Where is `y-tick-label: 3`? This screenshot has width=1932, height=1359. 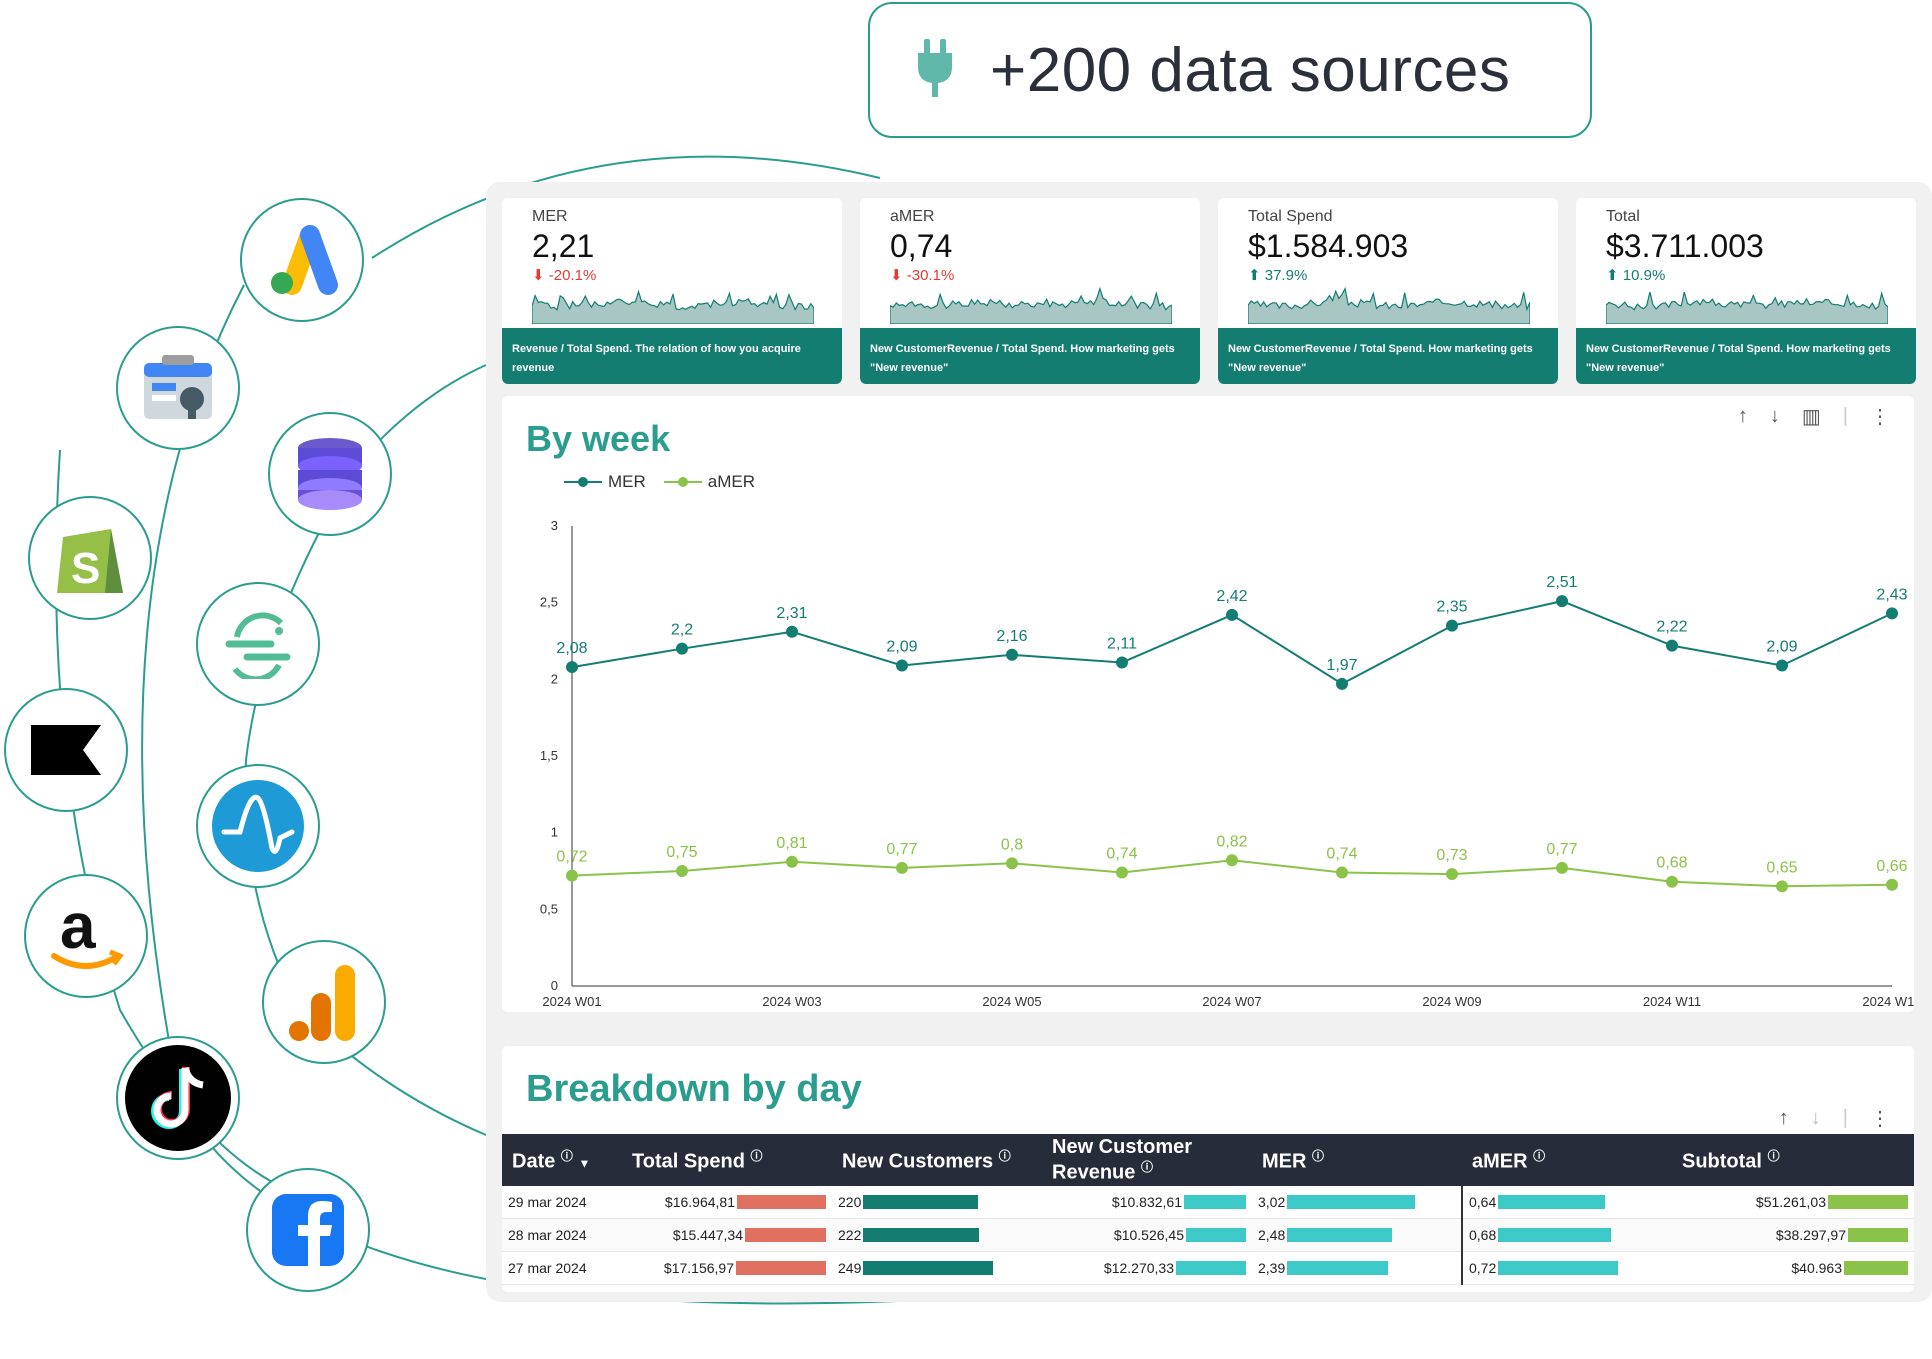 y-tick-label: 3 is located at coordinates (554, 525).